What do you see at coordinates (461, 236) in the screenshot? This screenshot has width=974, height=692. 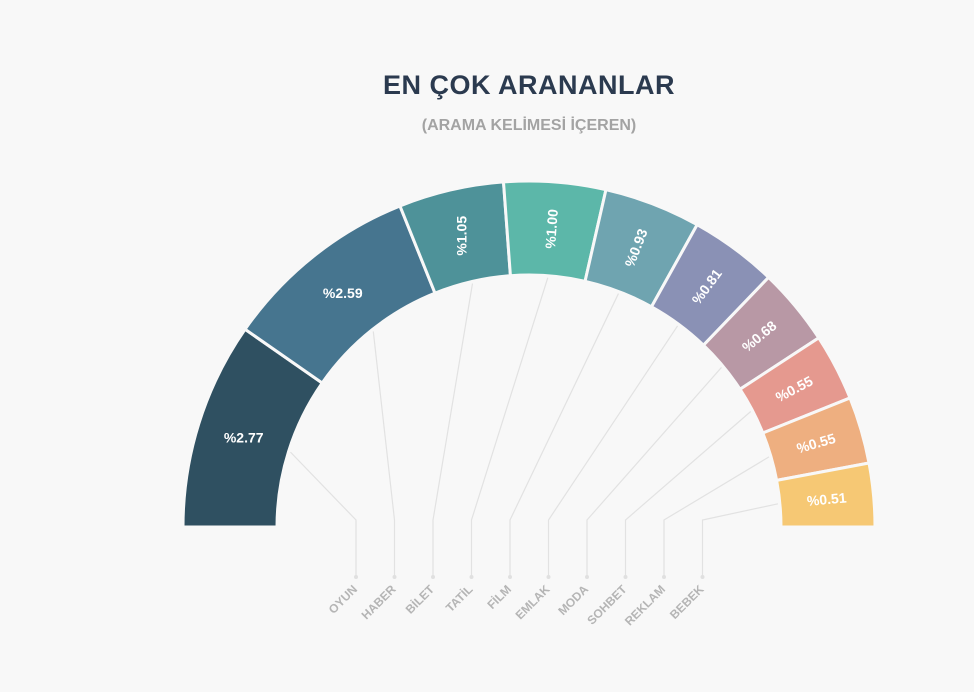 I see `value-label-2: %1.05` at bounding box center [461, 236].